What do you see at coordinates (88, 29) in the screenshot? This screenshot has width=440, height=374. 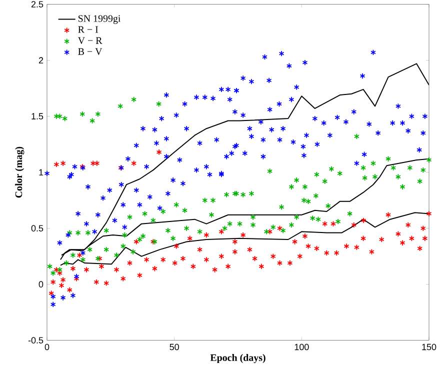 I see `legend-label: R − I` at bounding box center [88, 29].